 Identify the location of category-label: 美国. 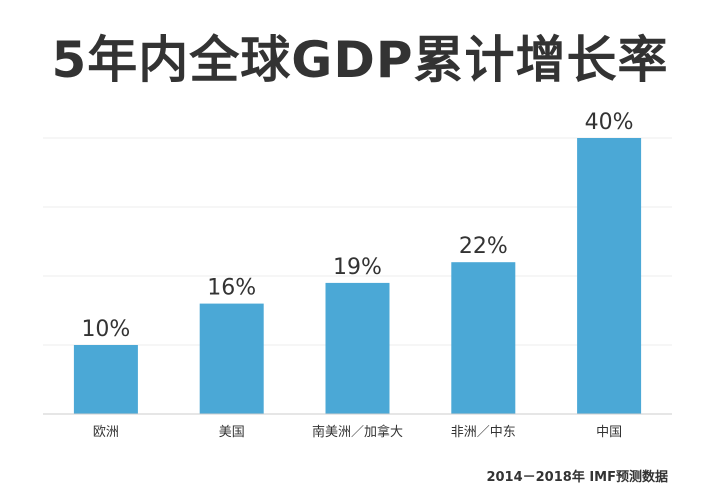
(232, 432).